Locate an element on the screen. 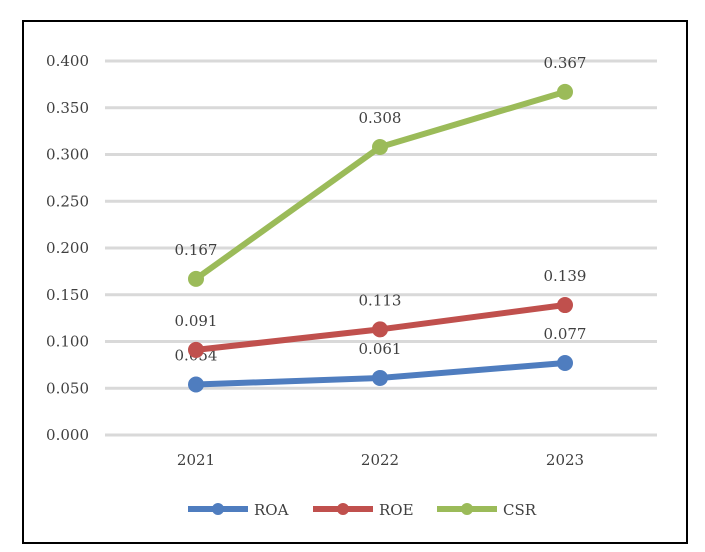 Image resolution: width=705 pixels, height=552 pixels. point-roe-2022 is located at coordinates (380, 329).